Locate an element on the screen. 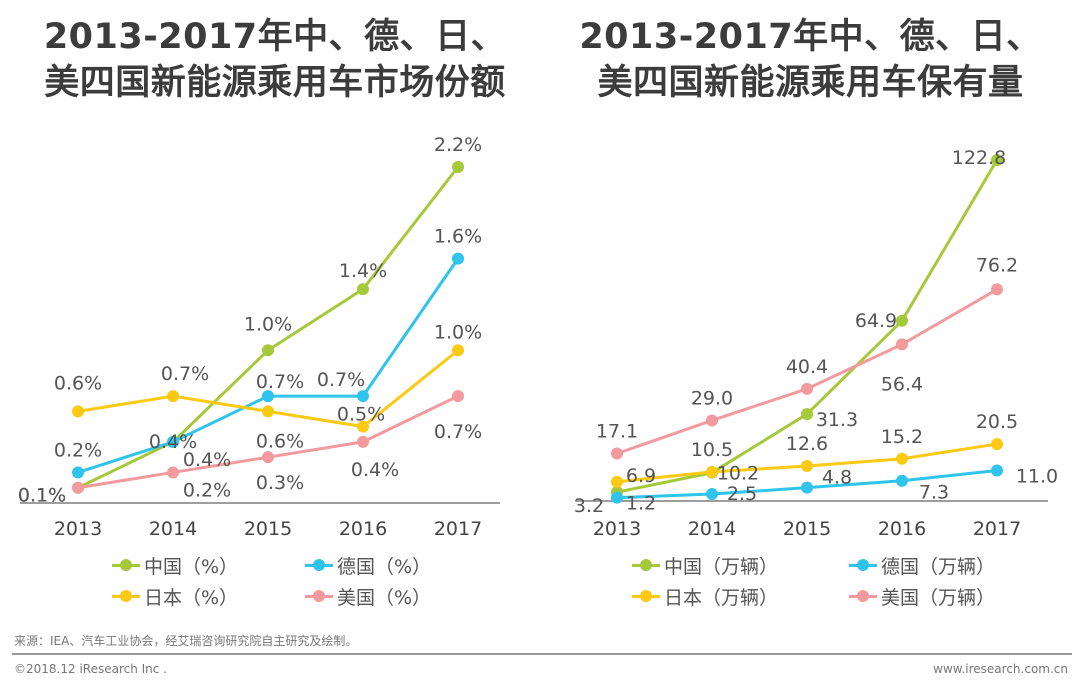 This screenshot has width=1080, height=685. data-label: 10.2 is located at coordinates (738, 474).